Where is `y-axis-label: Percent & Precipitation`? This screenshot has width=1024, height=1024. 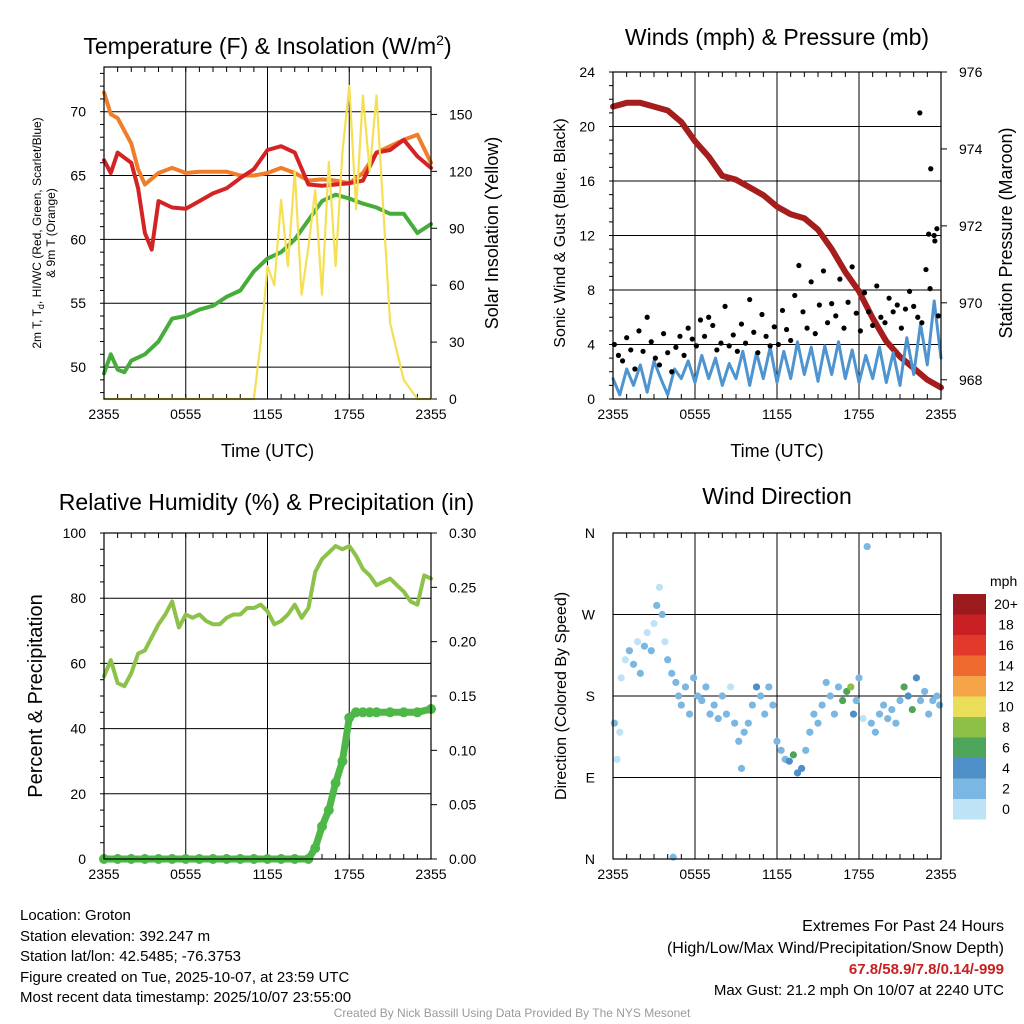 y-axis-label: Percent & Precipitation is located at coordinates (36, 695).